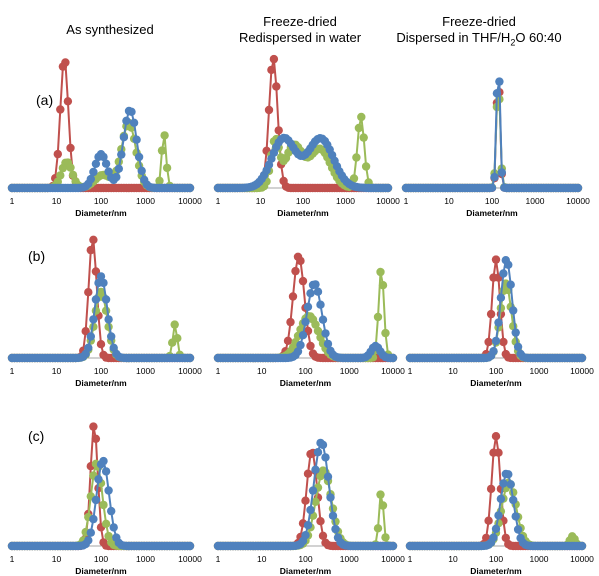 The image size is (599, 576). I want to click on chart-panel-a1: 1 10 100 1000 10000 Diameter/nm, so click(104, 138).